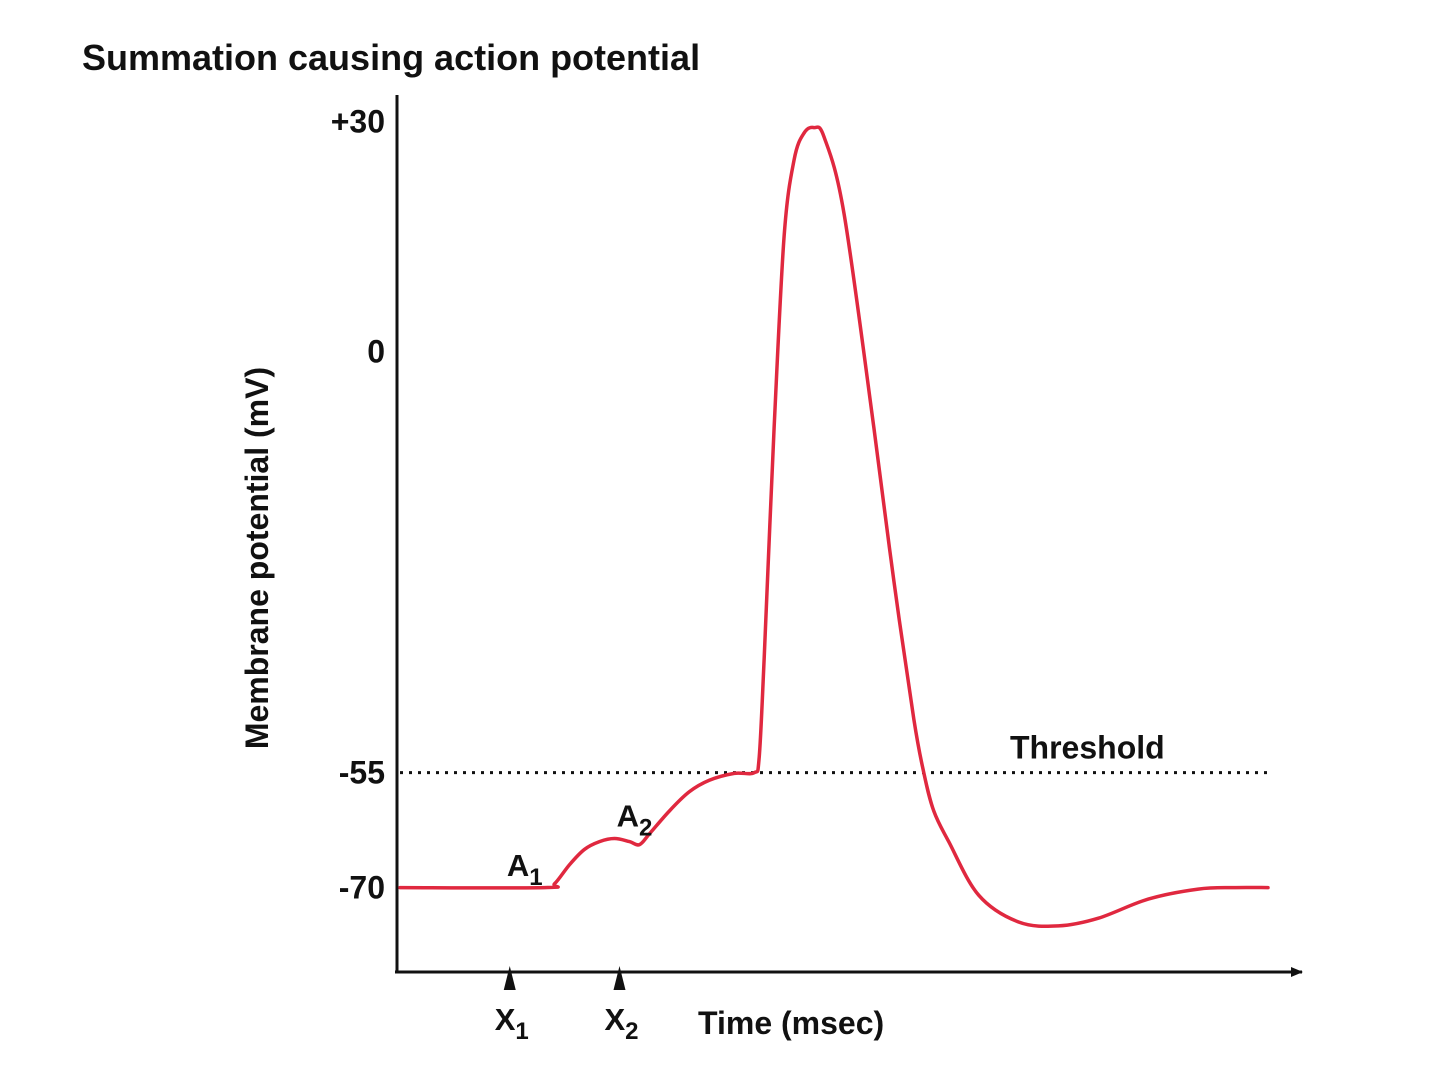 The image size is (1440, 1082). What do you see at coordinates (362, 773) in the screenshot?
I see `y-tick-label: -55` at bounding box center [362, 773].